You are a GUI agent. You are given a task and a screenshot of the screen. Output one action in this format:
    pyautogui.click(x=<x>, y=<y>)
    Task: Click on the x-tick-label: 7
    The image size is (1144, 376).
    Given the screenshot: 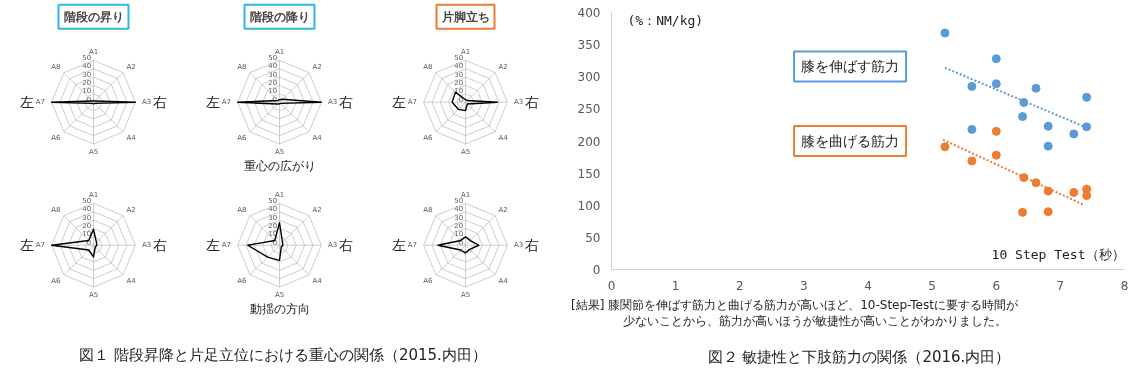 What is the action you would take?
    pyautogui.click(x=1060, y=285)
    